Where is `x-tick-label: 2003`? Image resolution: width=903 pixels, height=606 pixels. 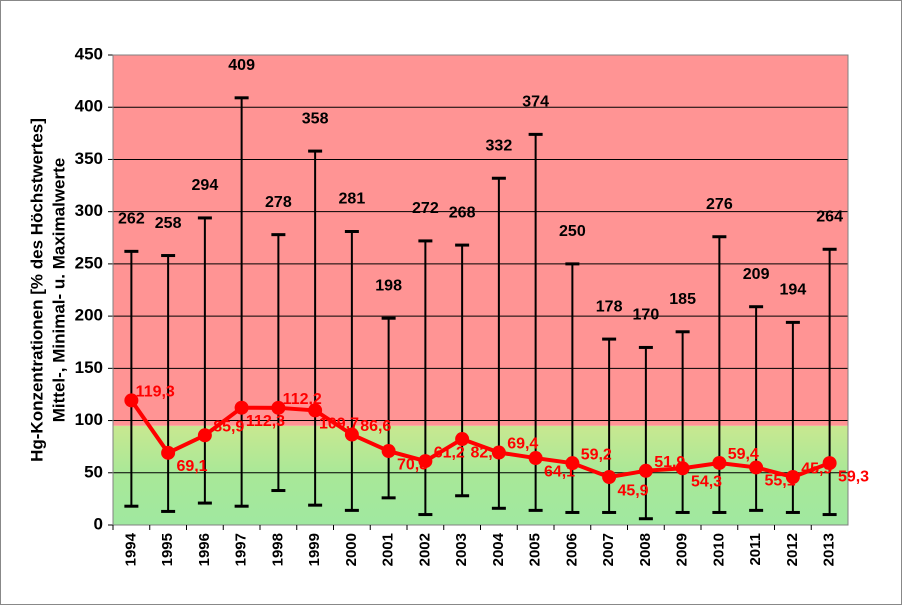
x-tick-label: 2003 is located at coordinates (461, 549).